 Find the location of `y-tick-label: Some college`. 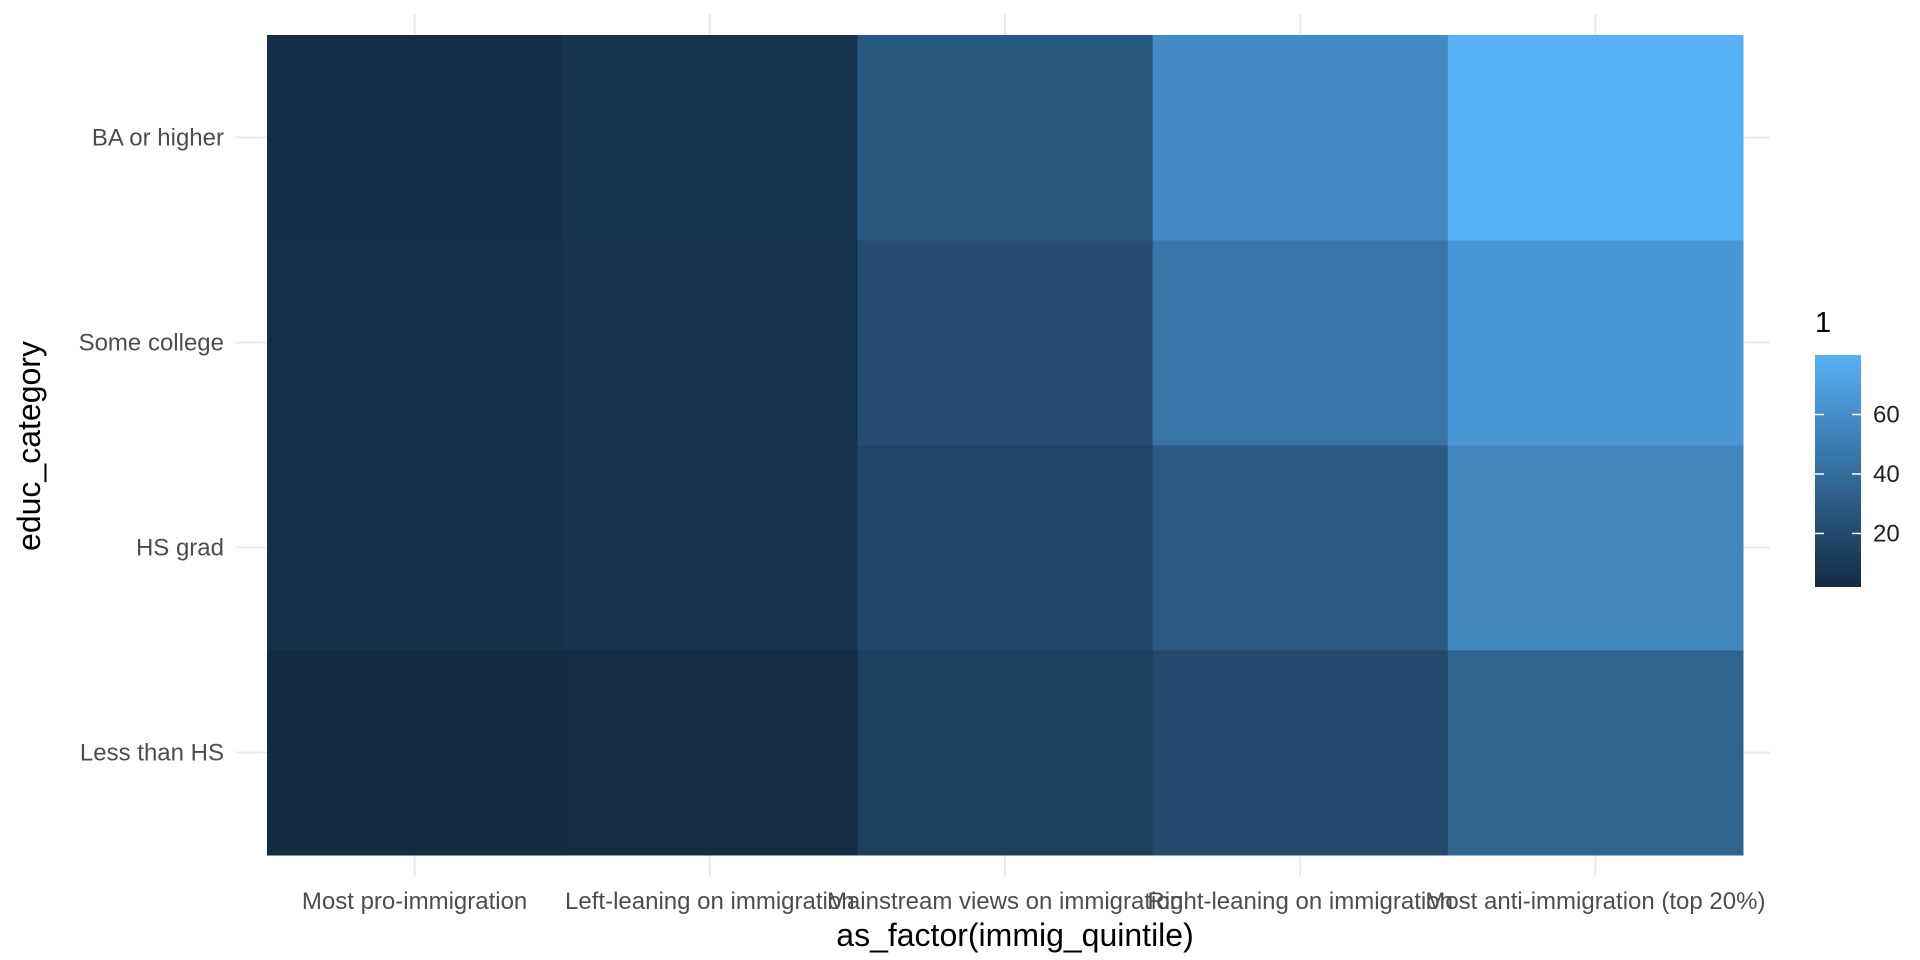

y-tick-label: Some college is located at coordinates (151, 343).